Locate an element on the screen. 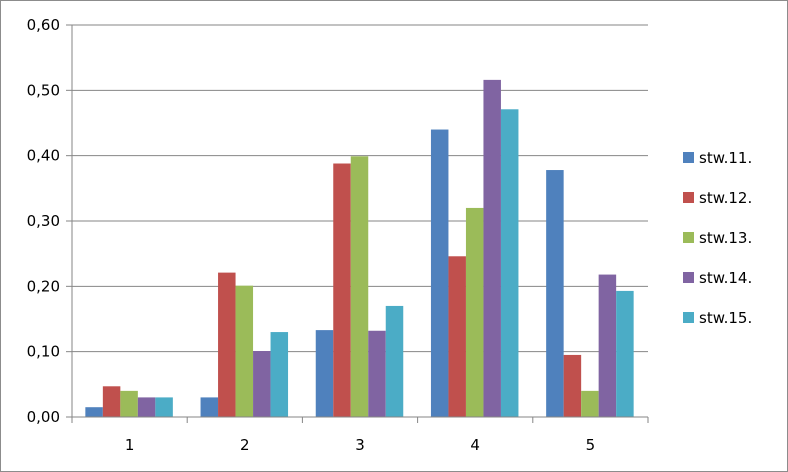 Image resolution: width=788 pixels, height=472 pixels. y-tick-label: 0,40 is located at coordinates (43, 156).